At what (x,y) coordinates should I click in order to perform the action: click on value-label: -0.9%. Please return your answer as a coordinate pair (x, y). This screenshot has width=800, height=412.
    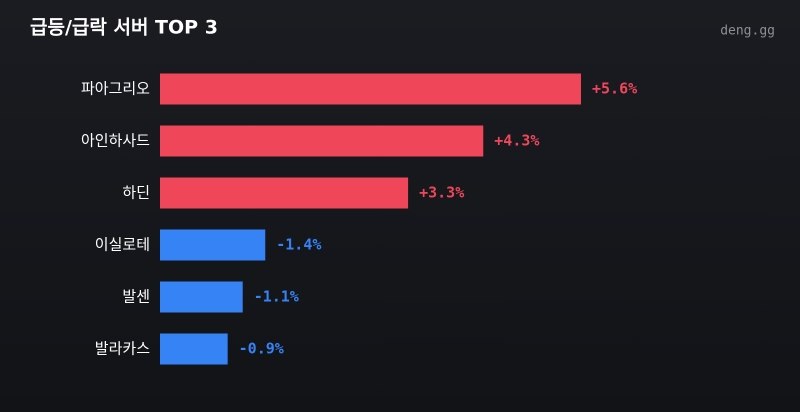
    Looking at the image, I should click on (261, 349).